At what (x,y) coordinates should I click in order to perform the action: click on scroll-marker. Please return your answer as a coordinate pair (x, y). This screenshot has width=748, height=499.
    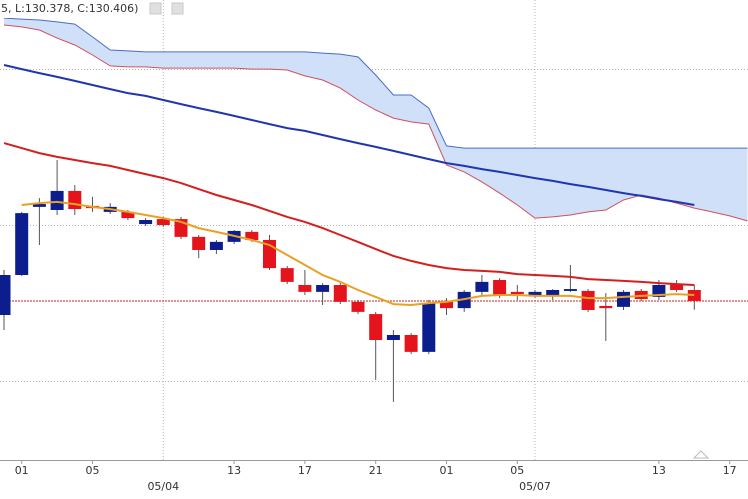
    Looking at the image, I should click on (701, 454).